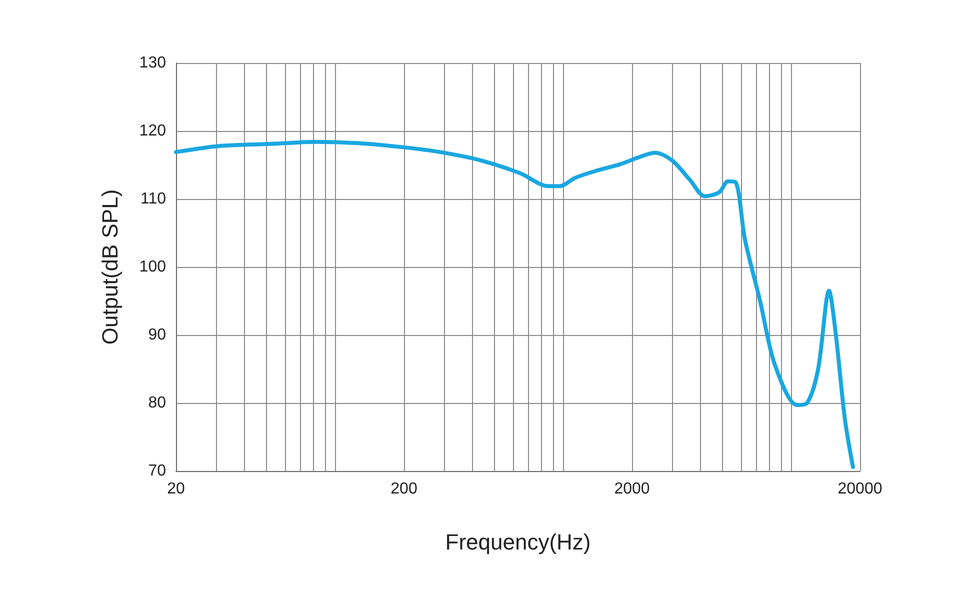 The height and width of the screenshot is (613, 976). Describe the element at coordinates (176, 489) in the screenshot. I see `x-tick-label: 20` at that location.